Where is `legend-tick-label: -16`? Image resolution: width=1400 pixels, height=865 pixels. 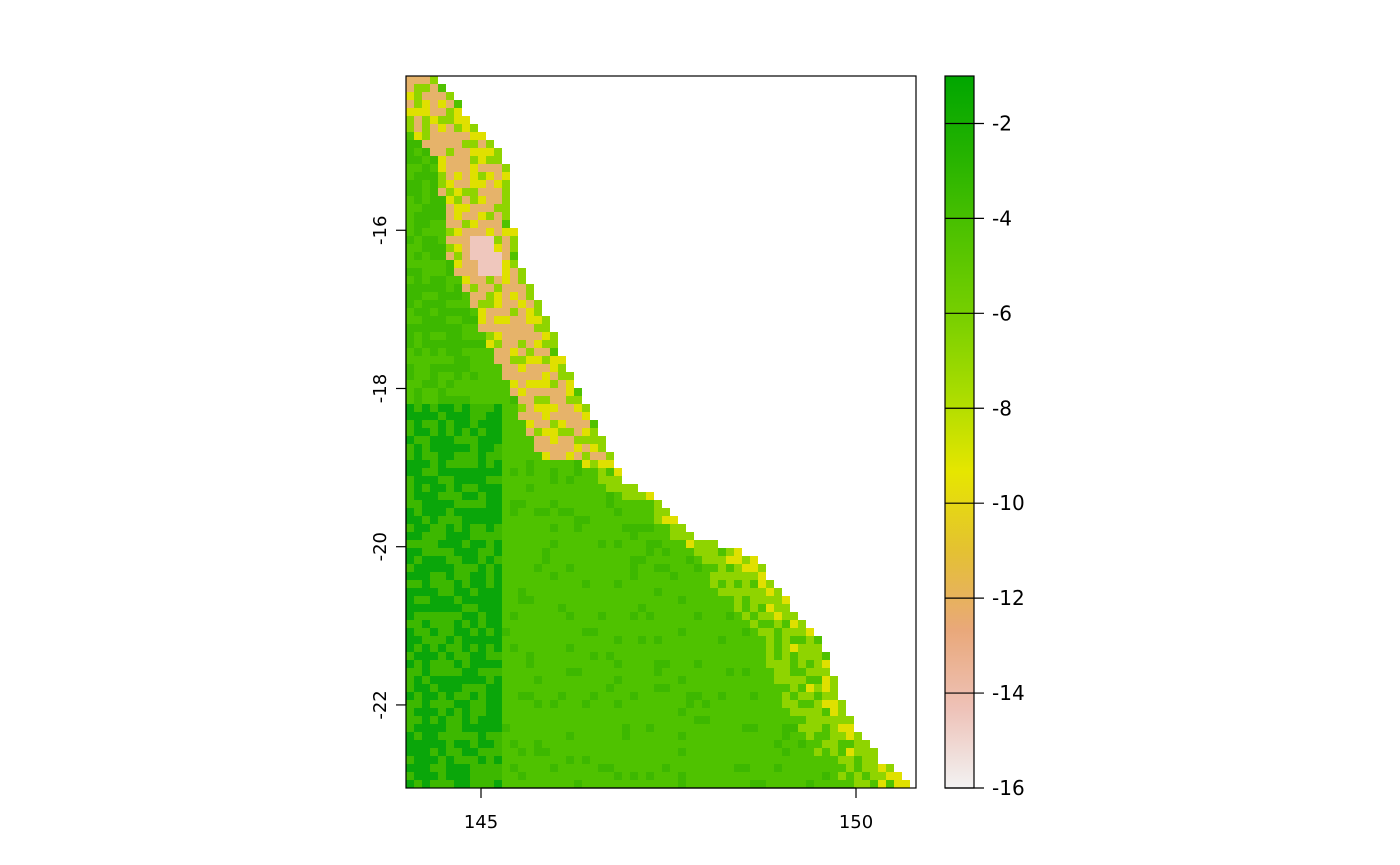
legend-tick-label: -16 is located at coordinates (1008, 788).